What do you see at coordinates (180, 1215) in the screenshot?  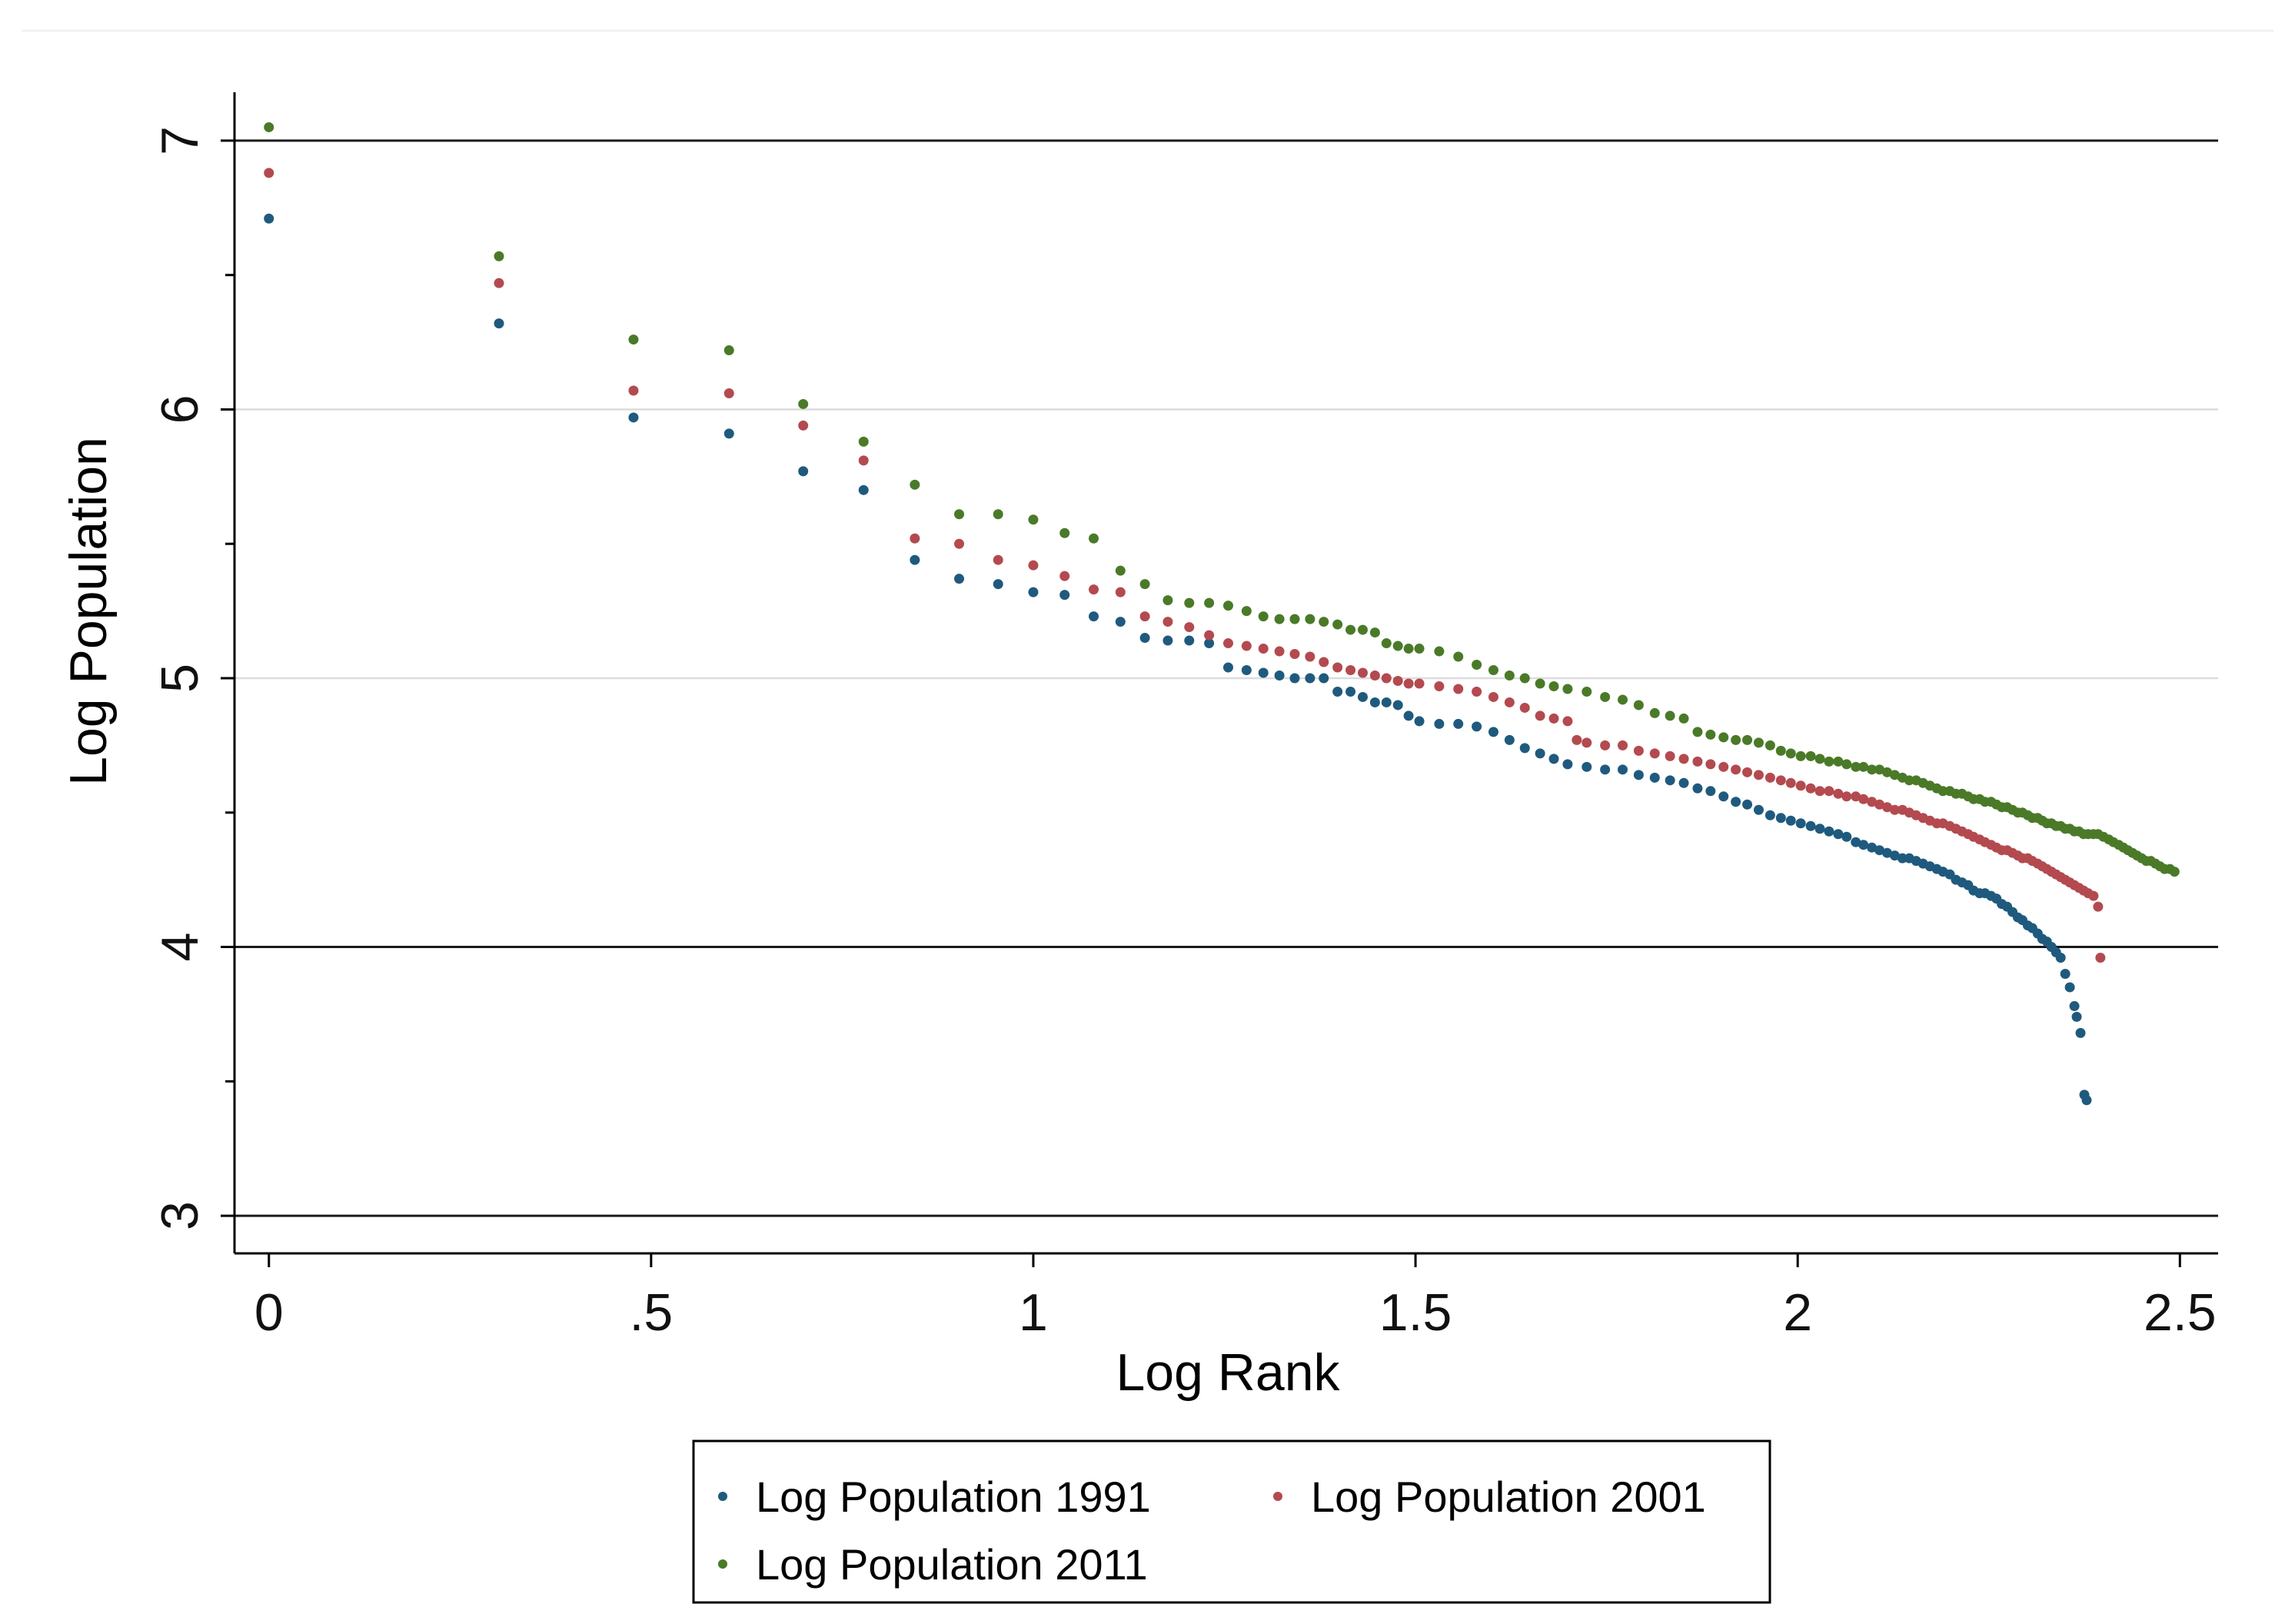 I see `y-tick-label-3: 3` at bounding box center [180, 1215].